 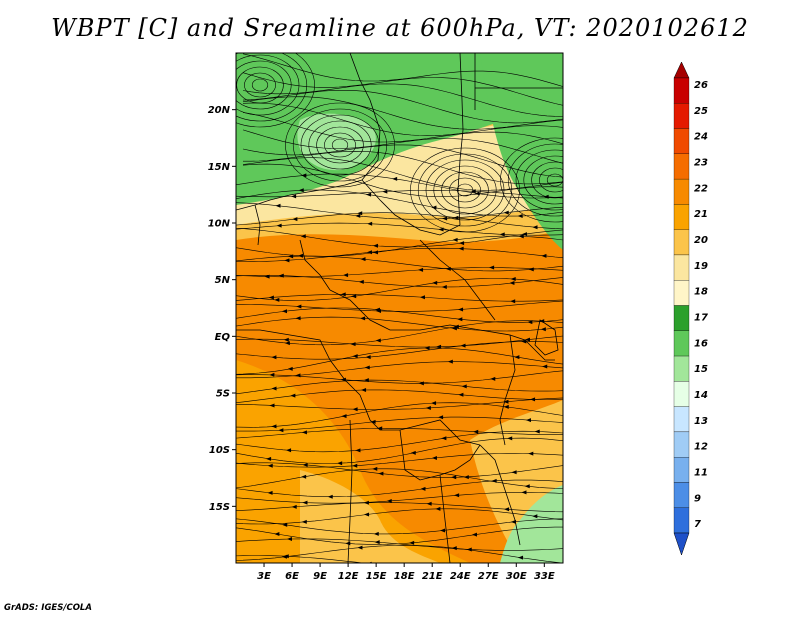 What do you see at coordinates (219, 450) in the screenshot?
I see `lat-tick-label: 10S` at bounding box center [219, 450].